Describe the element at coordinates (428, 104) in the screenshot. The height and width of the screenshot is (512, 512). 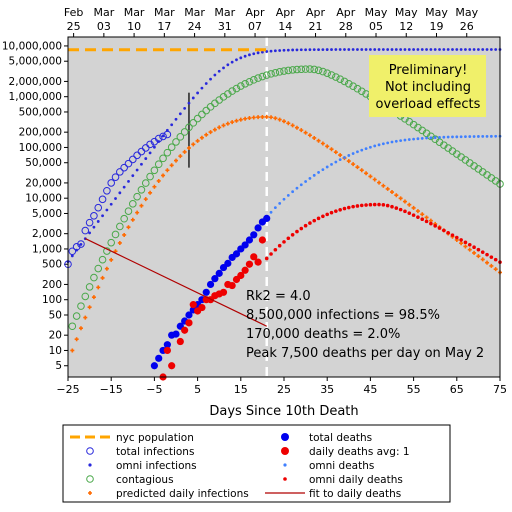
I see `preliminary-line-3: overload effects` at that location.